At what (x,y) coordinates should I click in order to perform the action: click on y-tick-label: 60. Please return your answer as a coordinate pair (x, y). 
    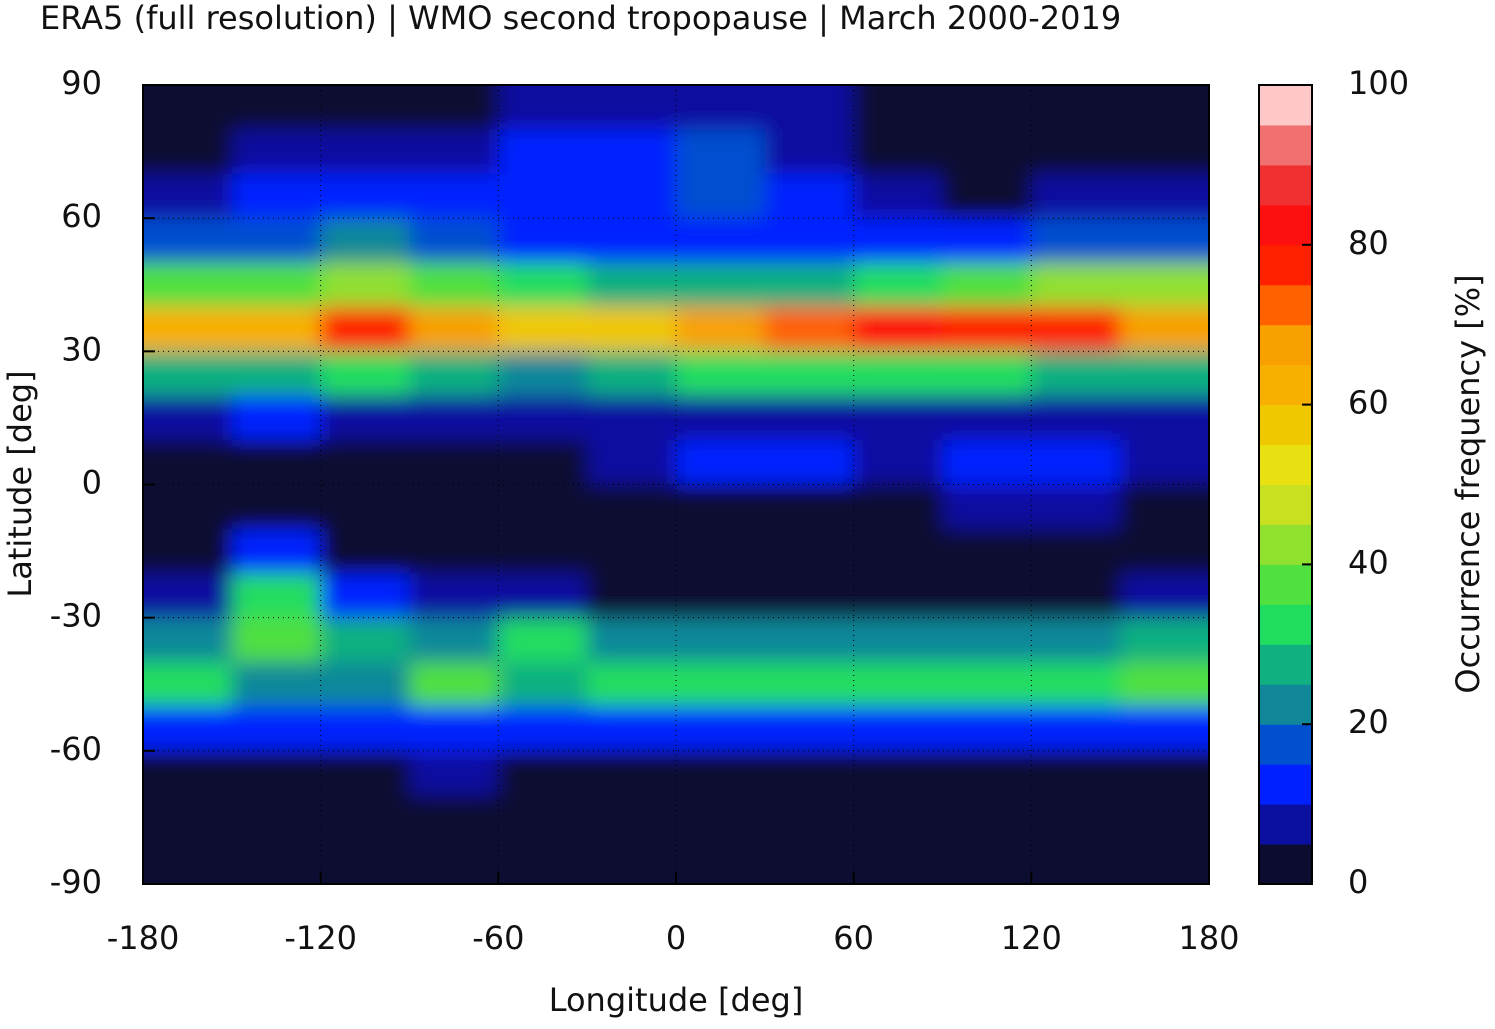
    Looking at the image, I should click on (81, 216).